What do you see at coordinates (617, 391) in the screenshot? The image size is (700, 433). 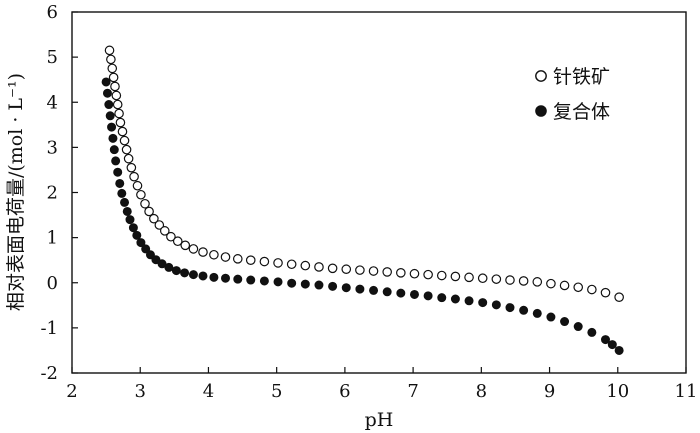 I see `x-tick-label: 10` at bounding box center [617, 391].